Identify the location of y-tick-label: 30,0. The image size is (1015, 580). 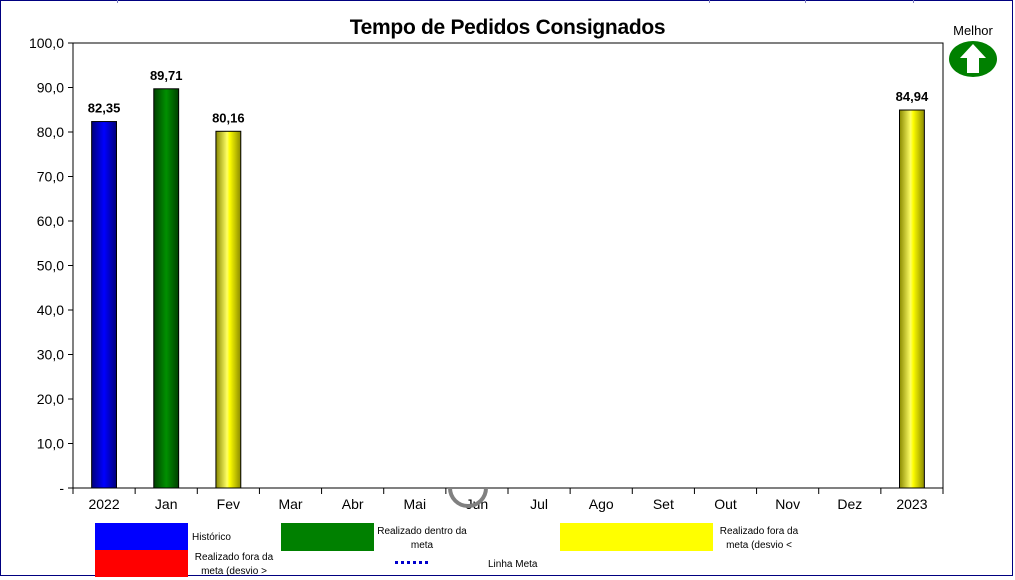
(50, 355).